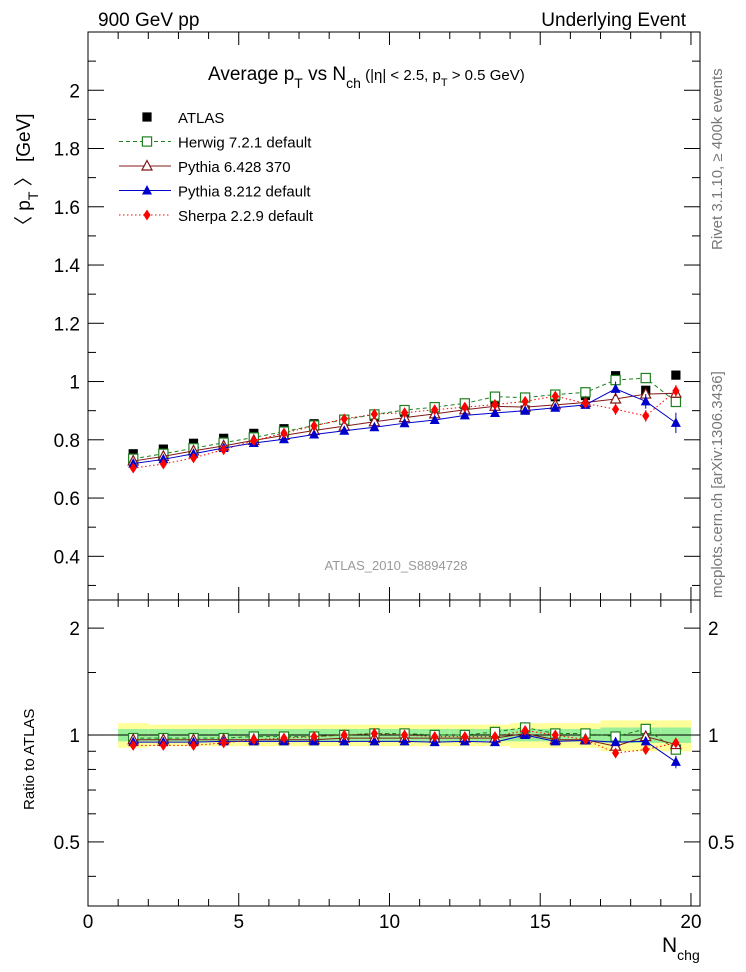 The height and width of the screenshot is (972, 746). Describe the element at coordinates (721, 843) in the screenshot. I see `ratio-tick-label-right: 0.5` at that location.